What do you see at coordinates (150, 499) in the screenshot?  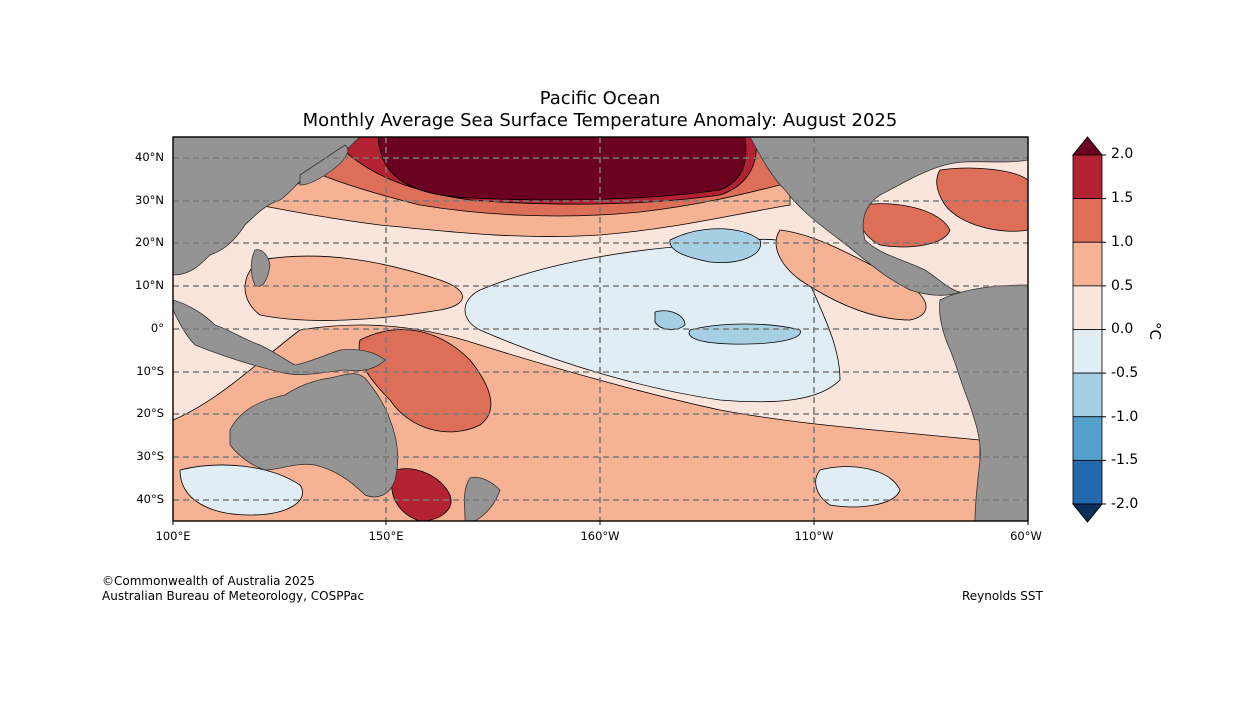 I see `lat-label-40S: 40°S` at bounding box center [150, 499].